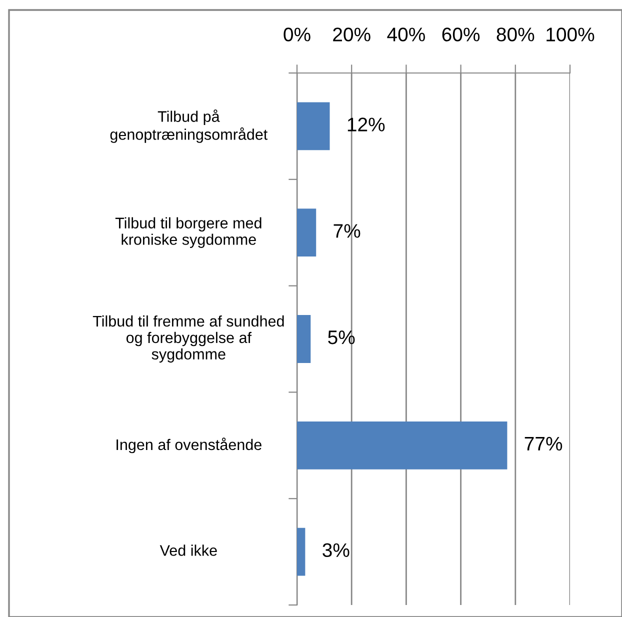 The image size is (622, 617). Describe the element at coordinates (366, 125) in the screenshot. I see `data-label: 12%` at that location.